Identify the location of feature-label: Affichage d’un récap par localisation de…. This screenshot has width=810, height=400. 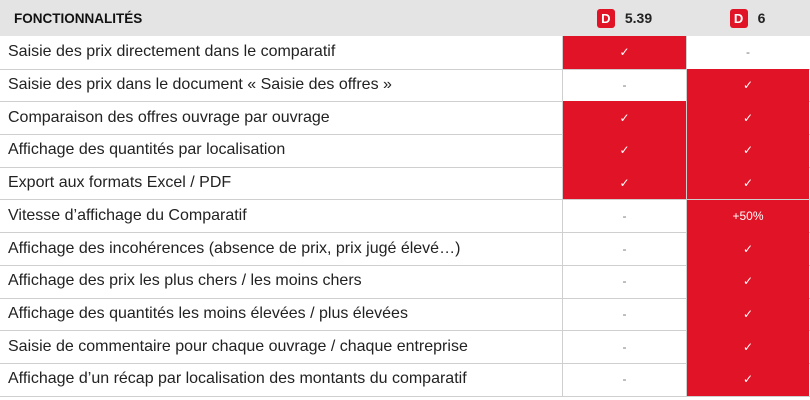
(281, 379).